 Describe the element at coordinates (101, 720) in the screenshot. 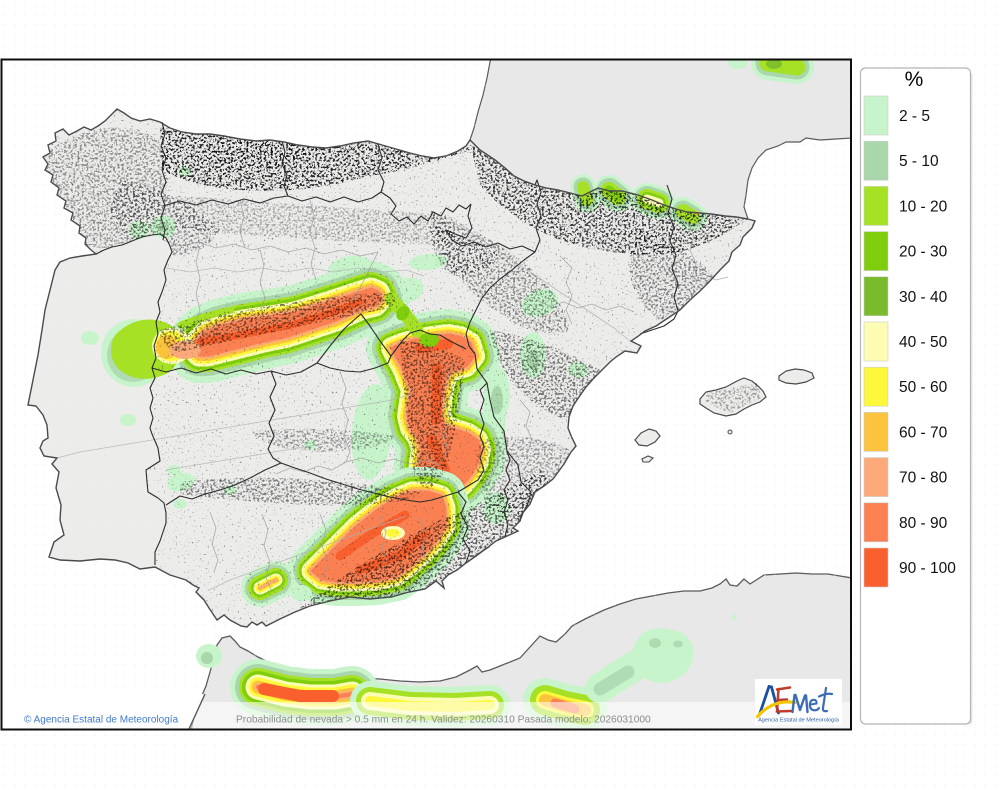

I see `svg-text:© Agencia Estatal de Meteorolo: © Agencia Estatal de Meteorología` at that location.